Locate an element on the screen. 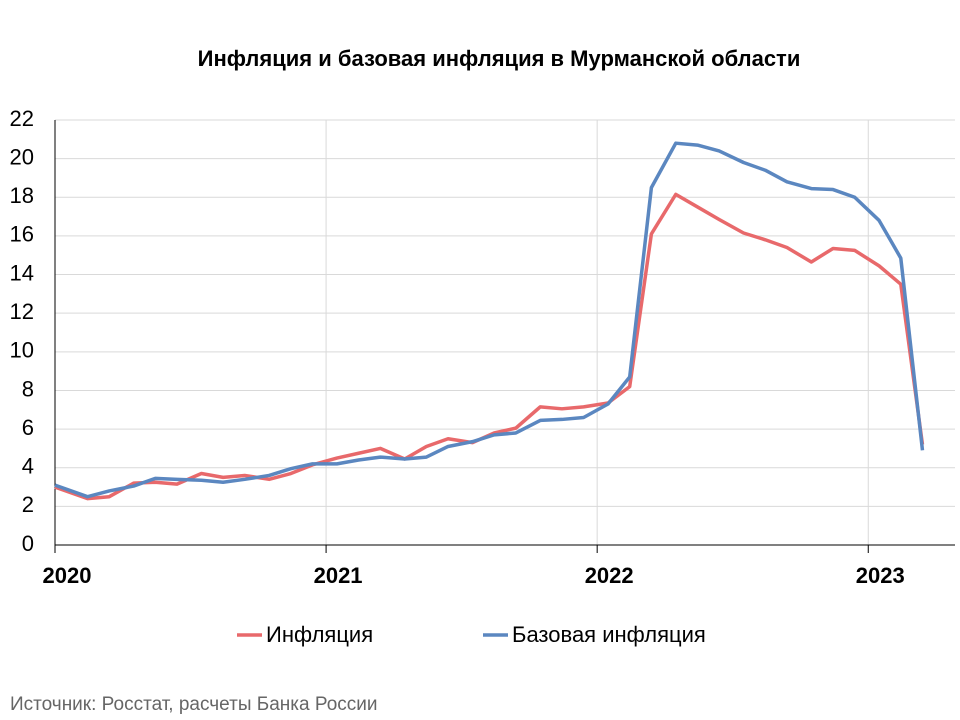 This screenshot has width=960, height=720. y-tick-label: 16 is located at coordinates (22, 234).